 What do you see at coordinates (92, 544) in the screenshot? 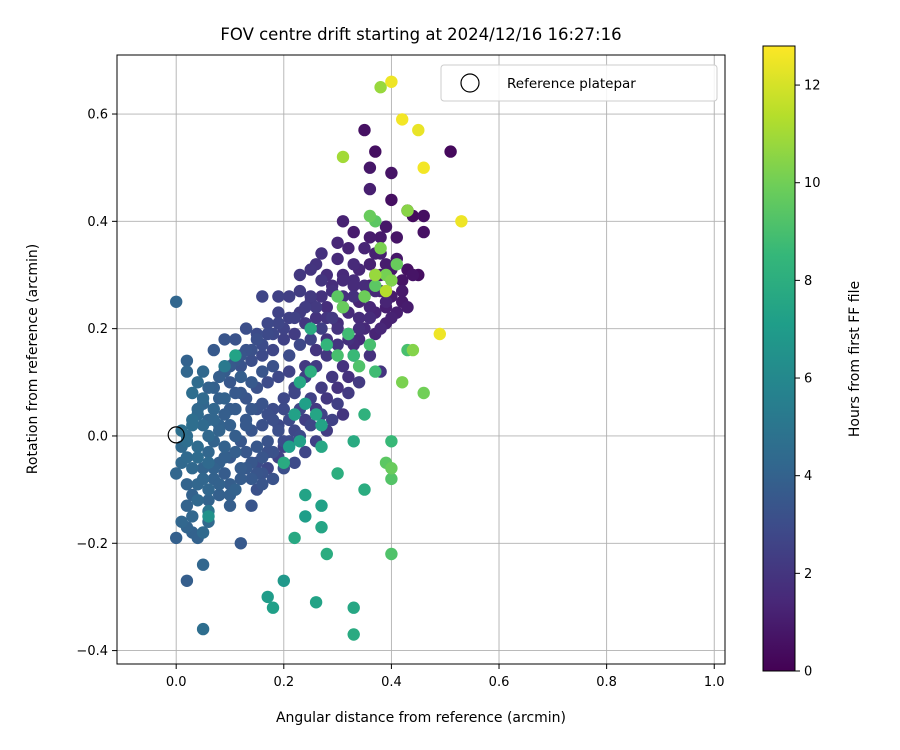
I see `y-tick-label: −0.2` at bounding box center [92, 544].